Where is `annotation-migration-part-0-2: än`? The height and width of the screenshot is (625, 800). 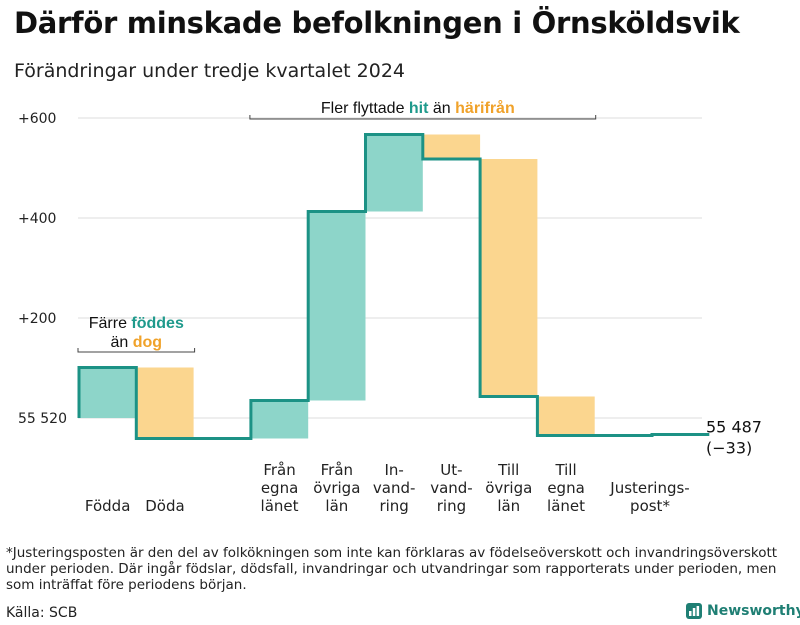
annotation-migration-part-0-2: än is located at coordinates (441, 108).